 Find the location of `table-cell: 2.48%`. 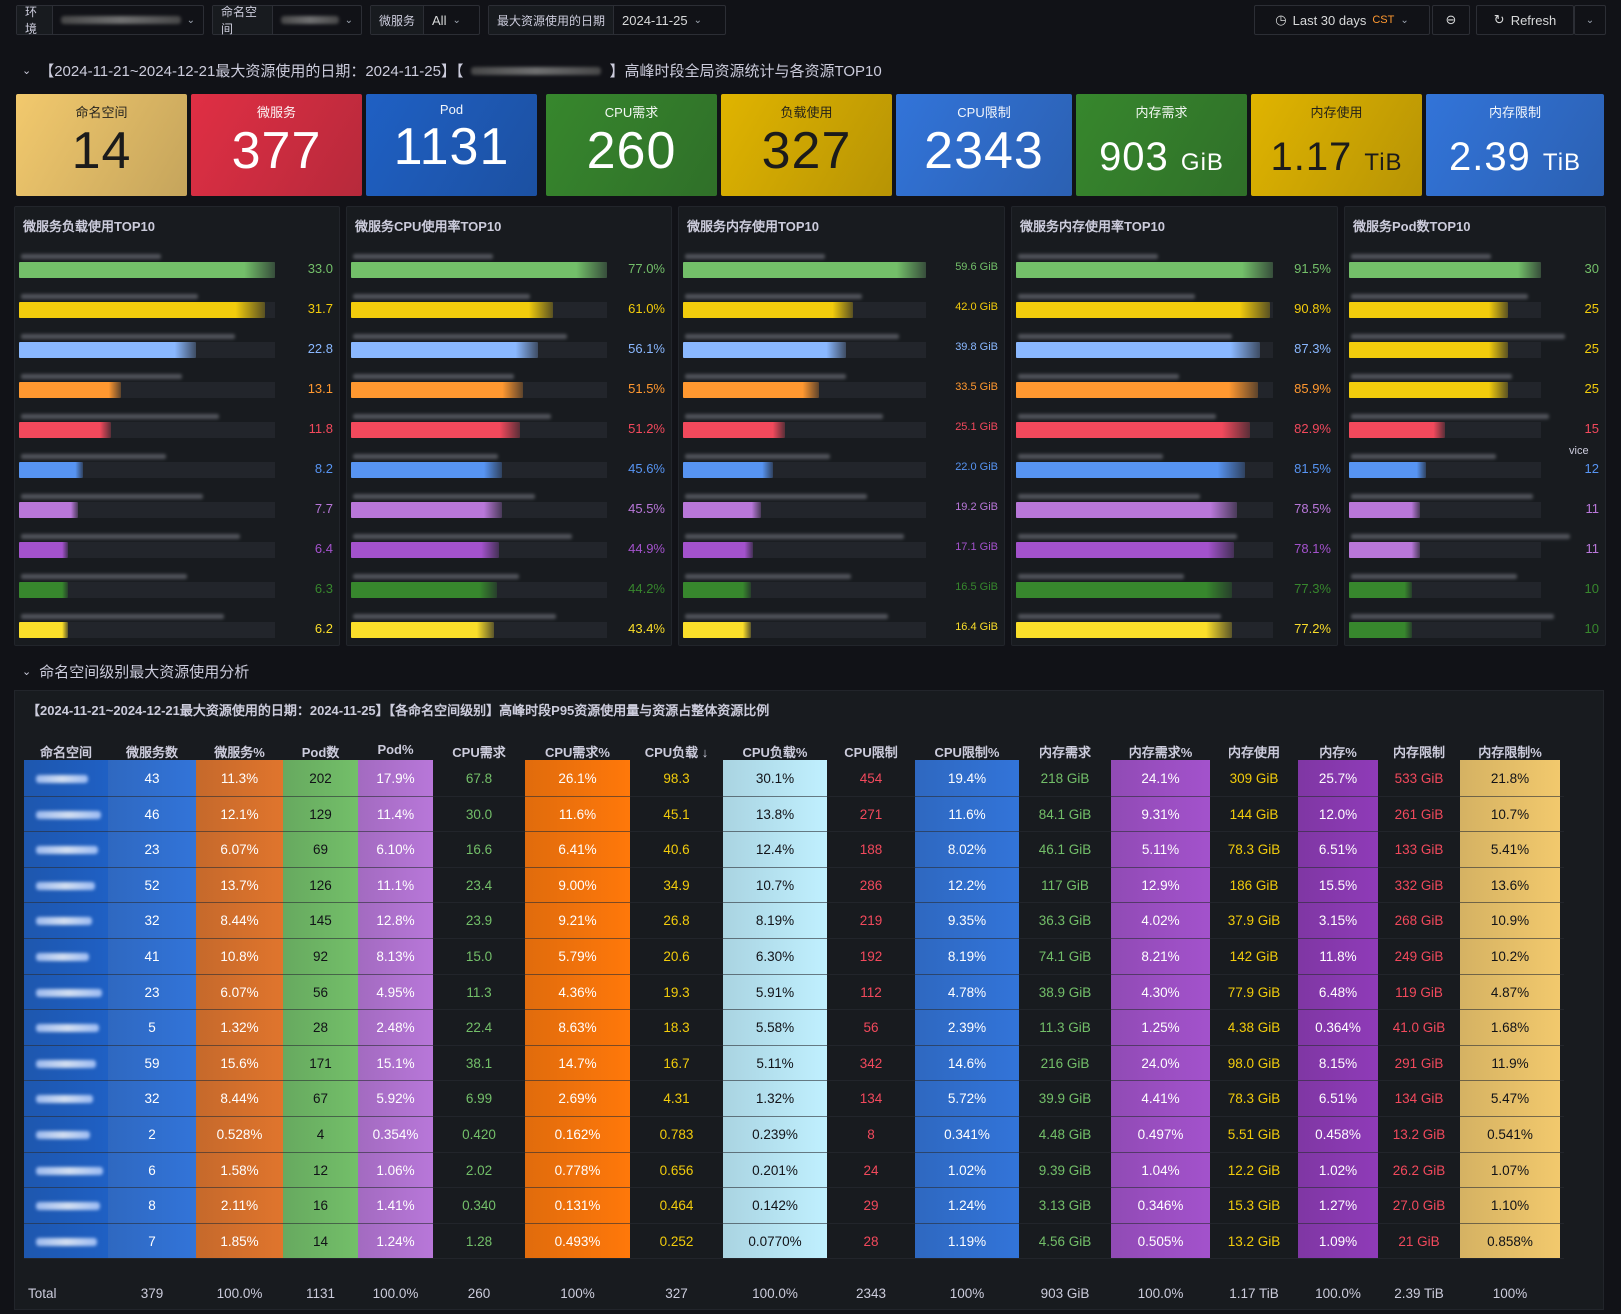

table-cell: 2.48% is located at coordinates (395, 1028).